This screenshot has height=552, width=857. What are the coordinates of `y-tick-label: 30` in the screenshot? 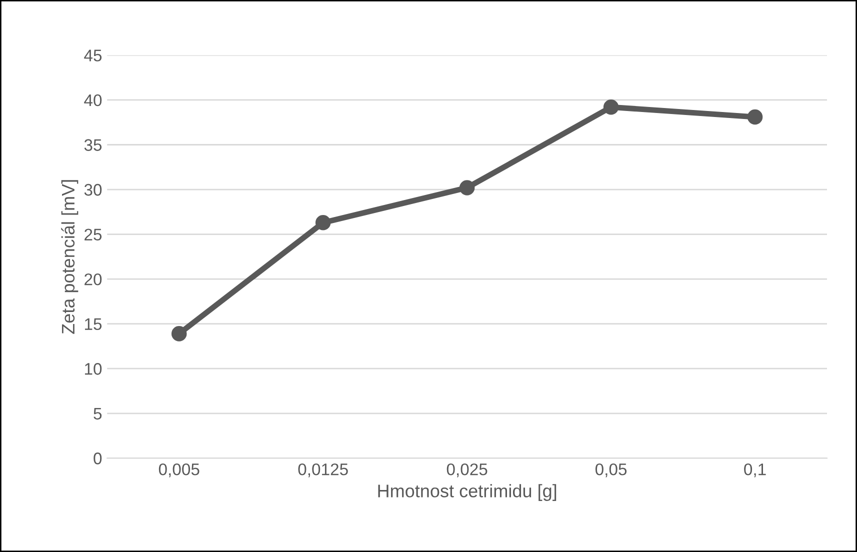 It's located at (93, 190).